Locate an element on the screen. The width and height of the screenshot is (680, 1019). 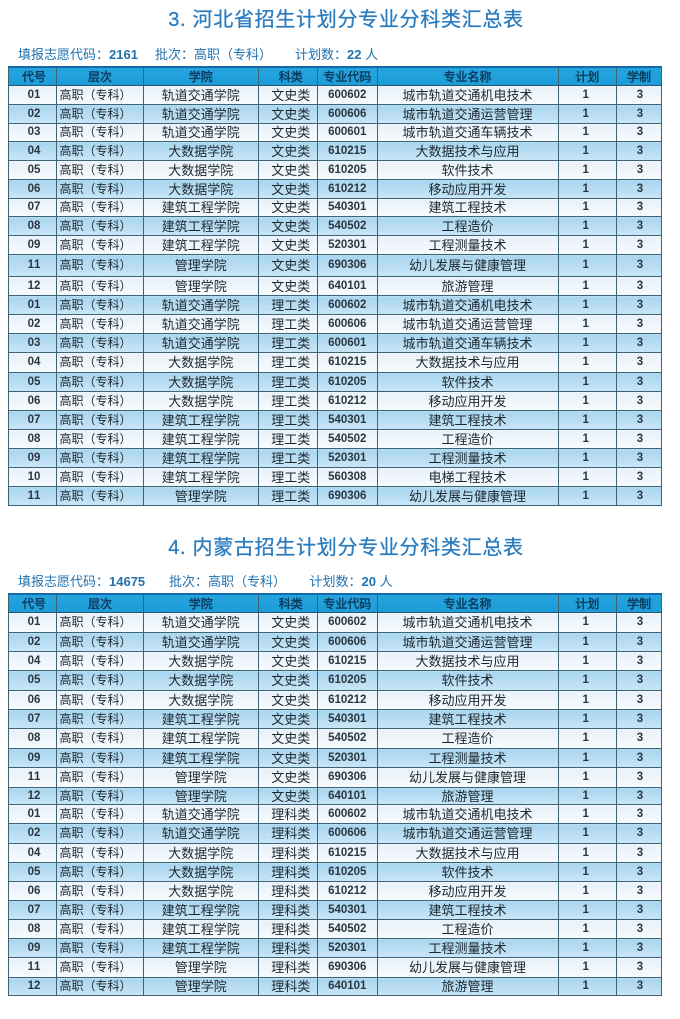
table-row: 04 高职（专科） 大数据学院 文史类 610215 大数据技术与应用 1 3 is located at coordinates (335, 661).